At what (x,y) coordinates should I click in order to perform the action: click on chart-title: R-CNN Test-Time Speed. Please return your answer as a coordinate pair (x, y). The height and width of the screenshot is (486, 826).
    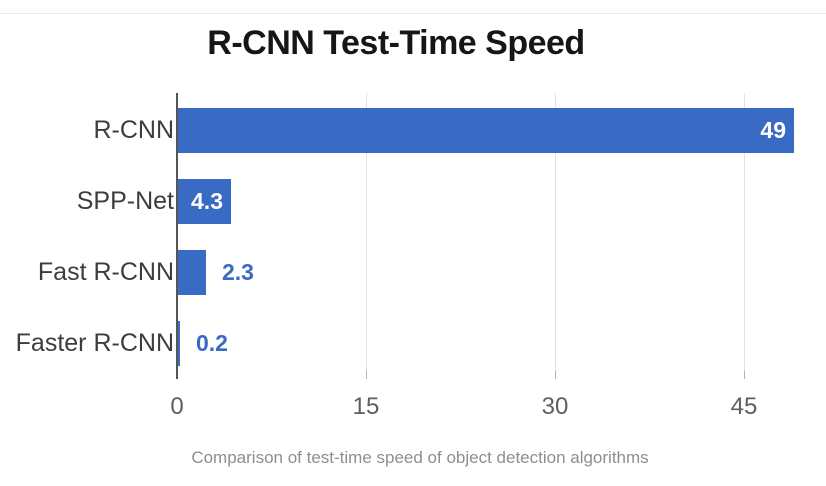
    Looking at the image, I should click on (396, 43).